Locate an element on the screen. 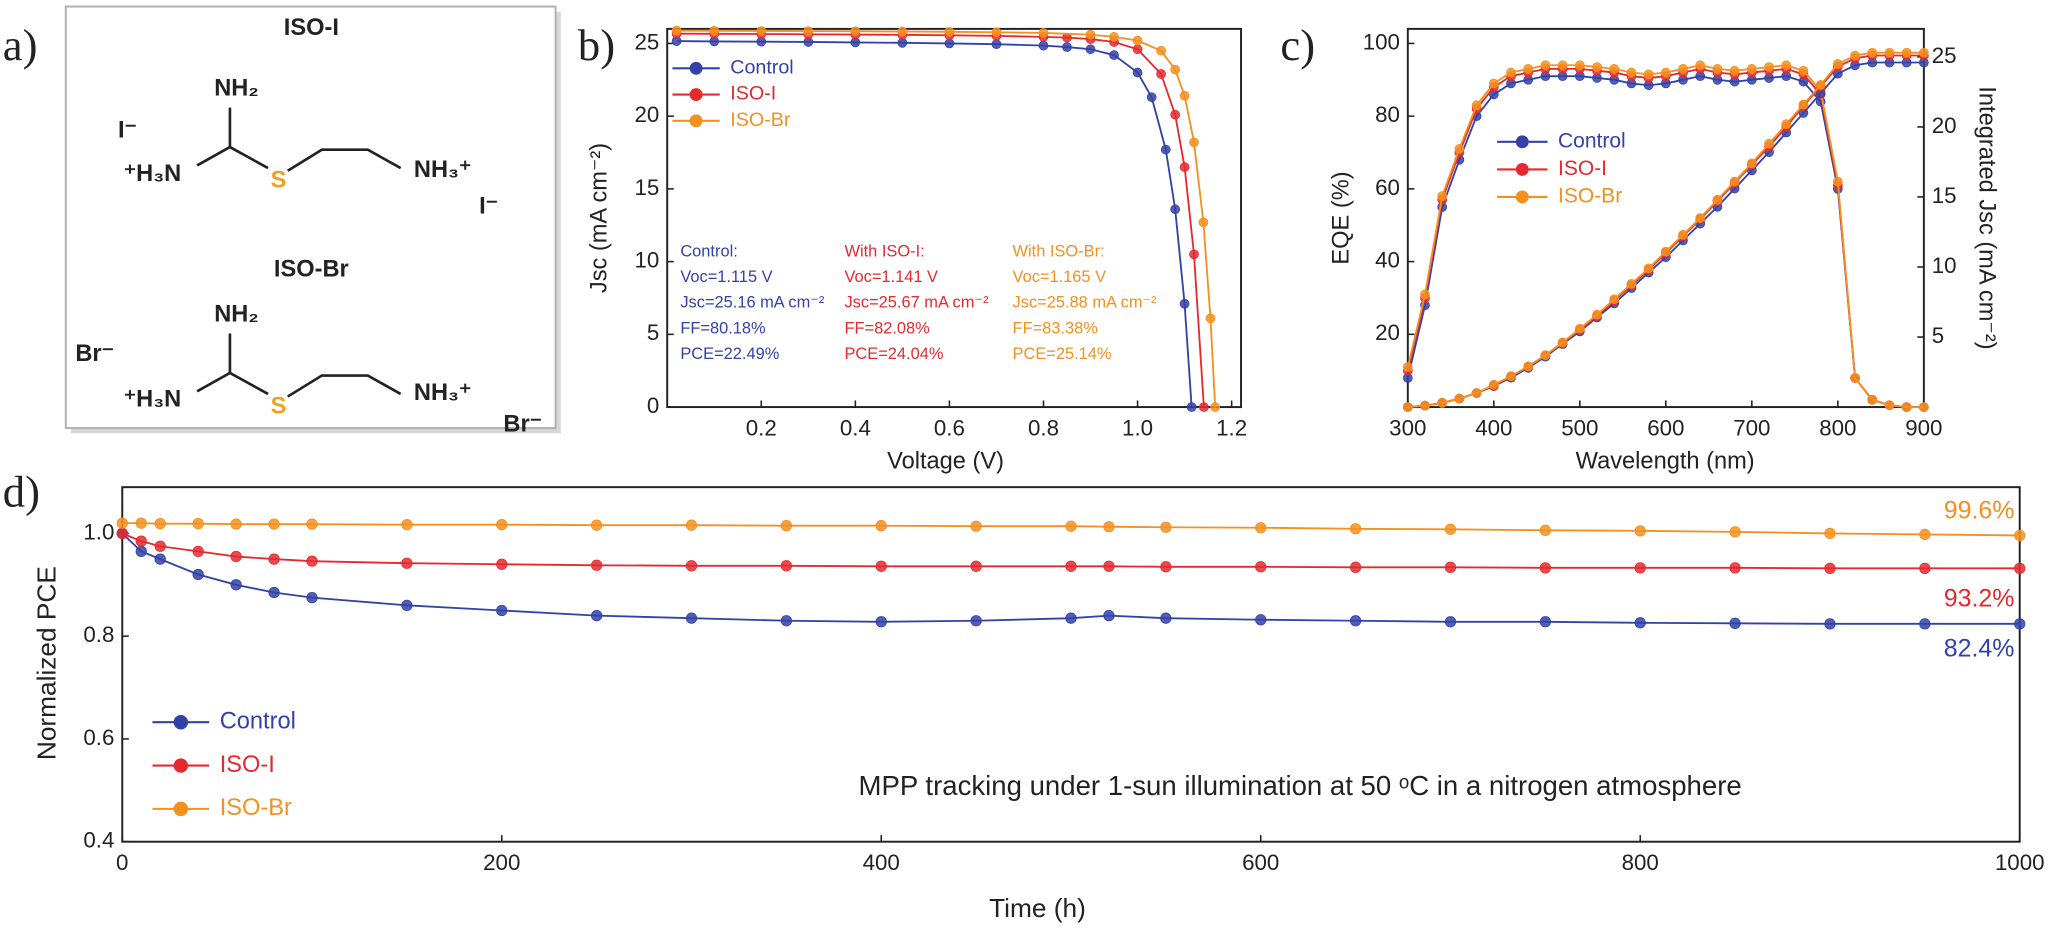  plot-frame is located at coordinates (954, 218).